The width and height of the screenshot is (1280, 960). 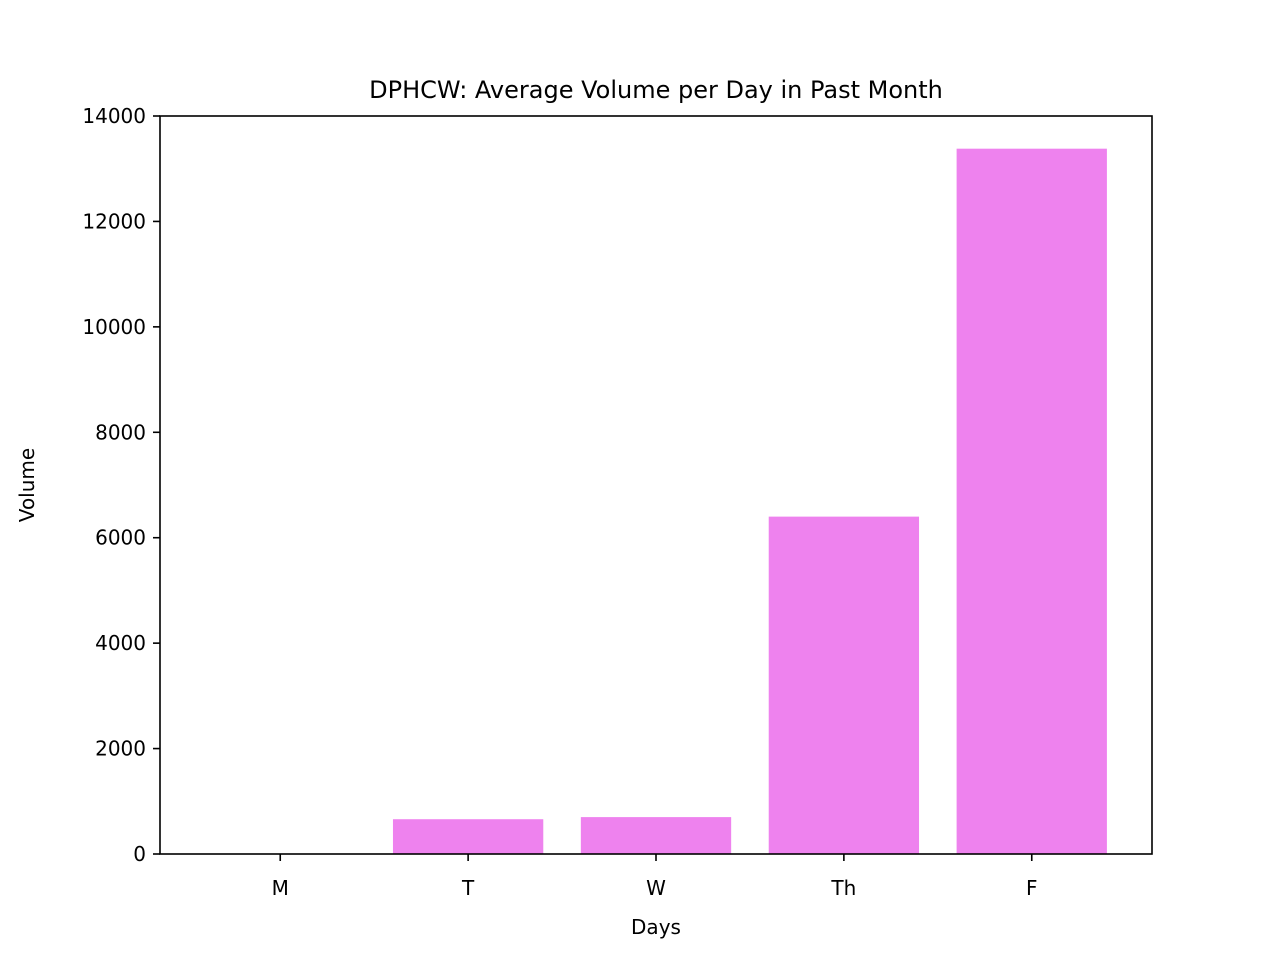 What do you see at coordinates (656, 927) in the screenshot?
I see `x-axis-label: Days` at bounding box center [656, 927].